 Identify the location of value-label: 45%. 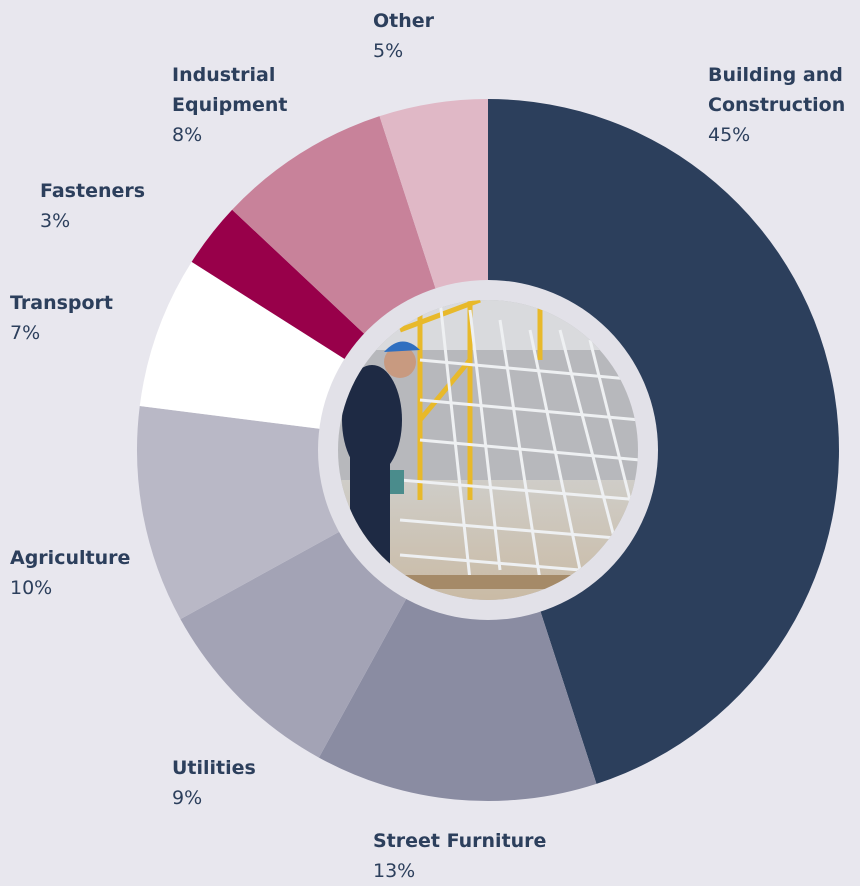
(729, 135).